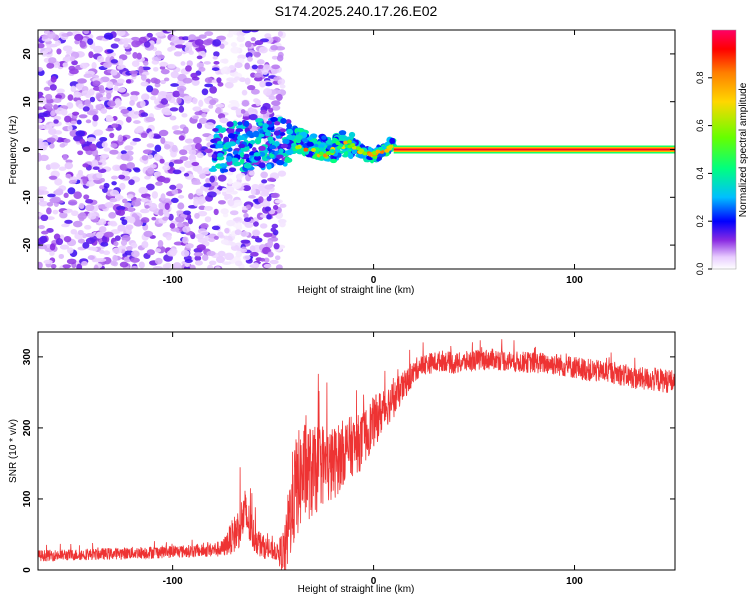 Image resolution: width=750 pixels, height=600 pixels. I want to click on spectrogram-ytick-label: -10, so click(27, 197).